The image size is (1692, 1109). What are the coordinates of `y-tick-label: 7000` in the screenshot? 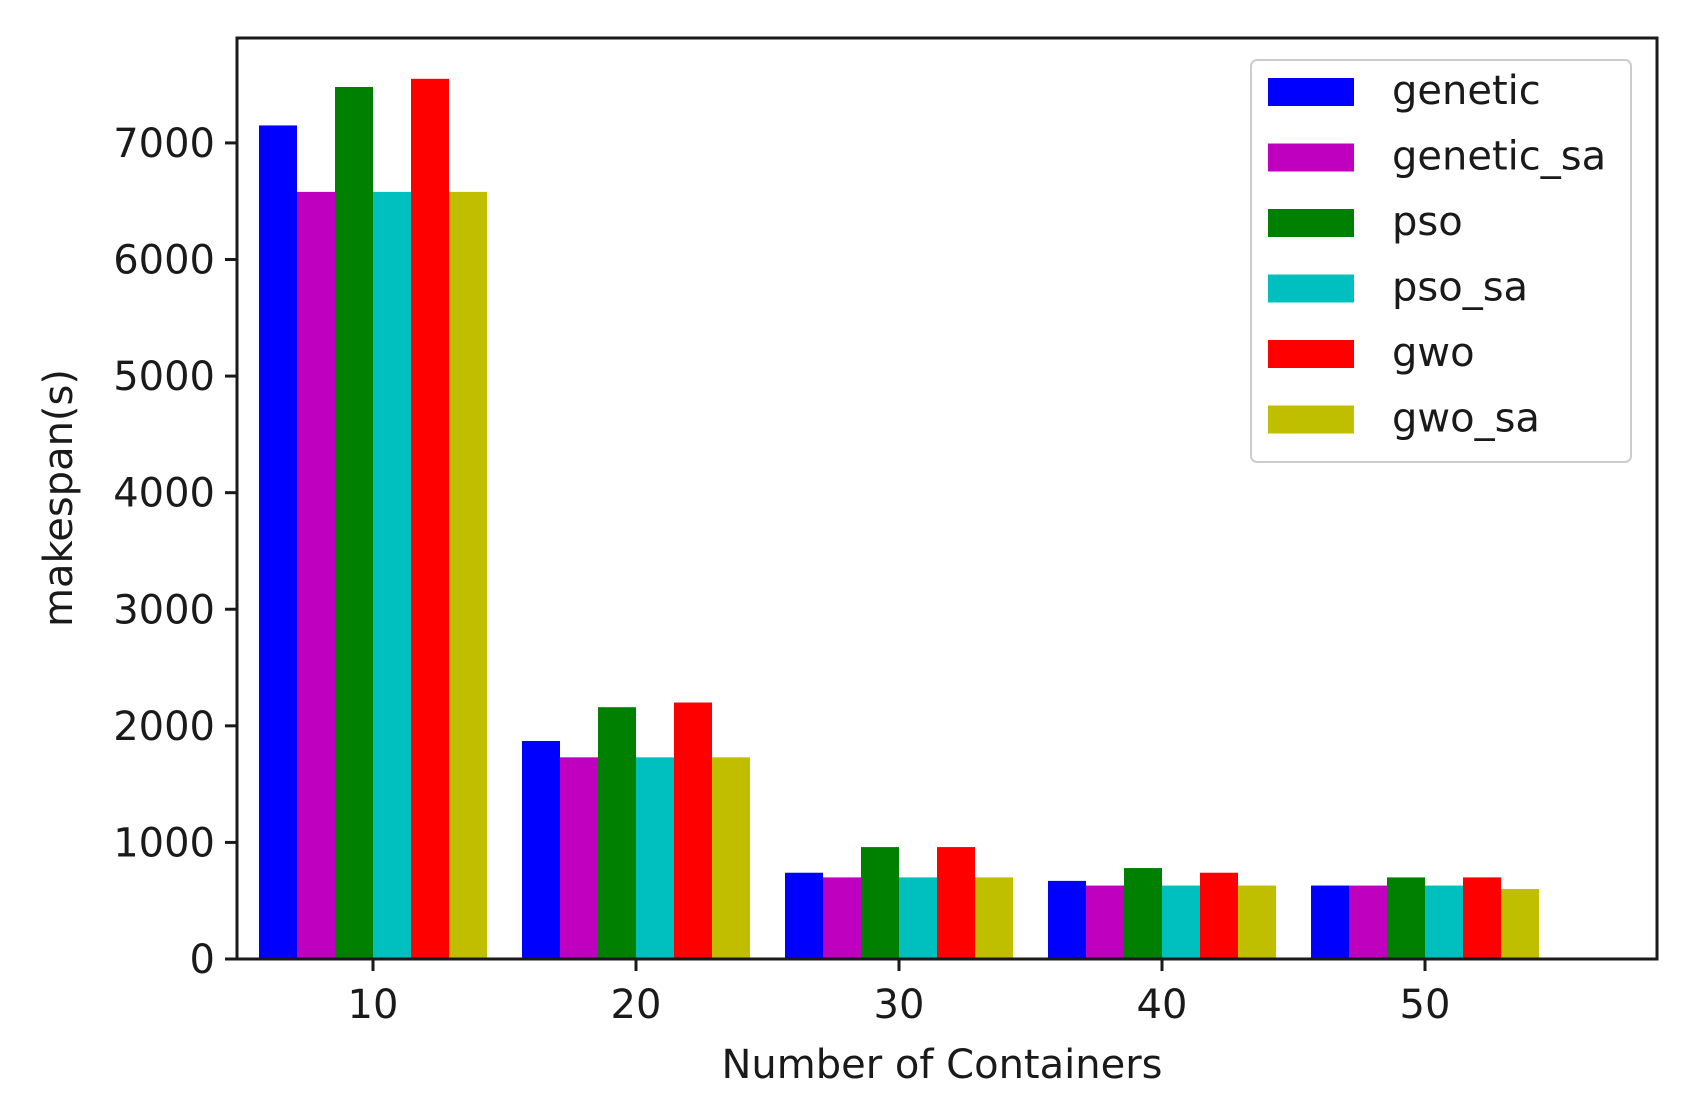 It's located at (164, 144).